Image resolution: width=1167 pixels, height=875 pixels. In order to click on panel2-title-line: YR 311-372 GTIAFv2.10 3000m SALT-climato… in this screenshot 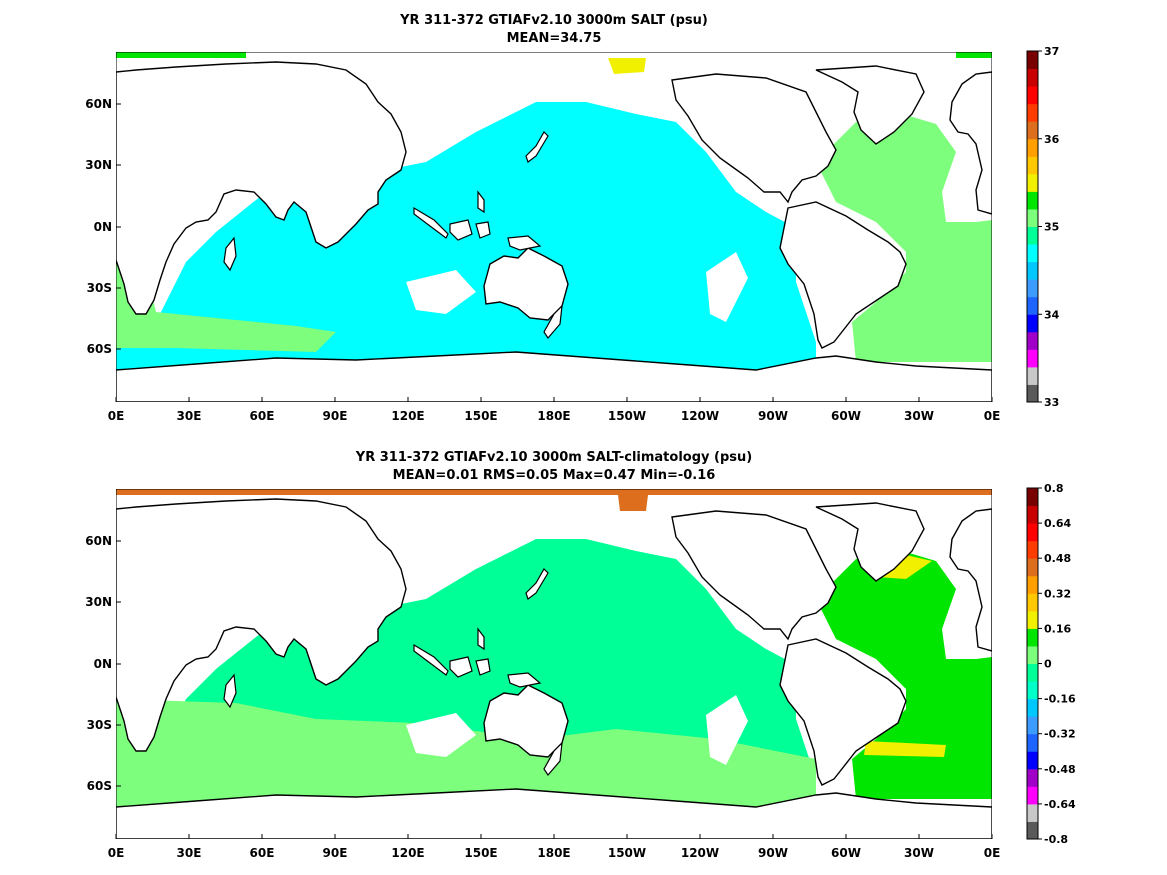, I will do `click(554, 457)`.